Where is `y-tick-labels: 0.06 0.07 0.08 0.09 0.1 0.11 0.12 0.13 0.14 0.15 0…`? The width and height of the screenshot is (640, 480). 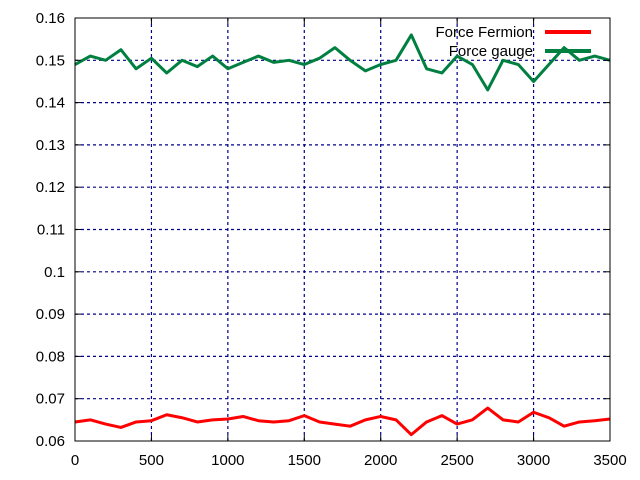
y-tick-labels: 0.06 0.07 0.08 0.09 0.1 0.11 0.12 0.13 0.14 0.15 0… is located at coordinates (50, 230).